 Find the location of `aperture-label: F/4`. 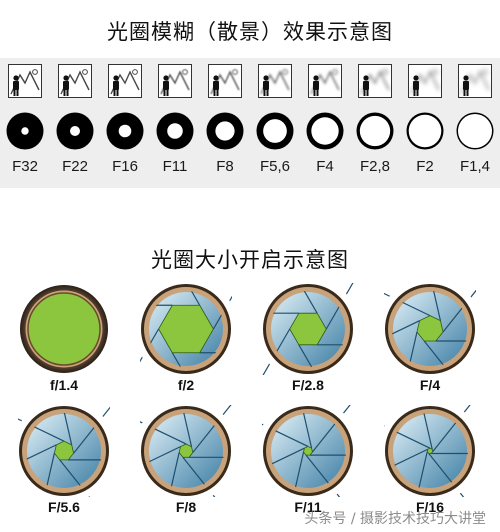

aperture-label: F/4 is located at coordinates (430, 385).